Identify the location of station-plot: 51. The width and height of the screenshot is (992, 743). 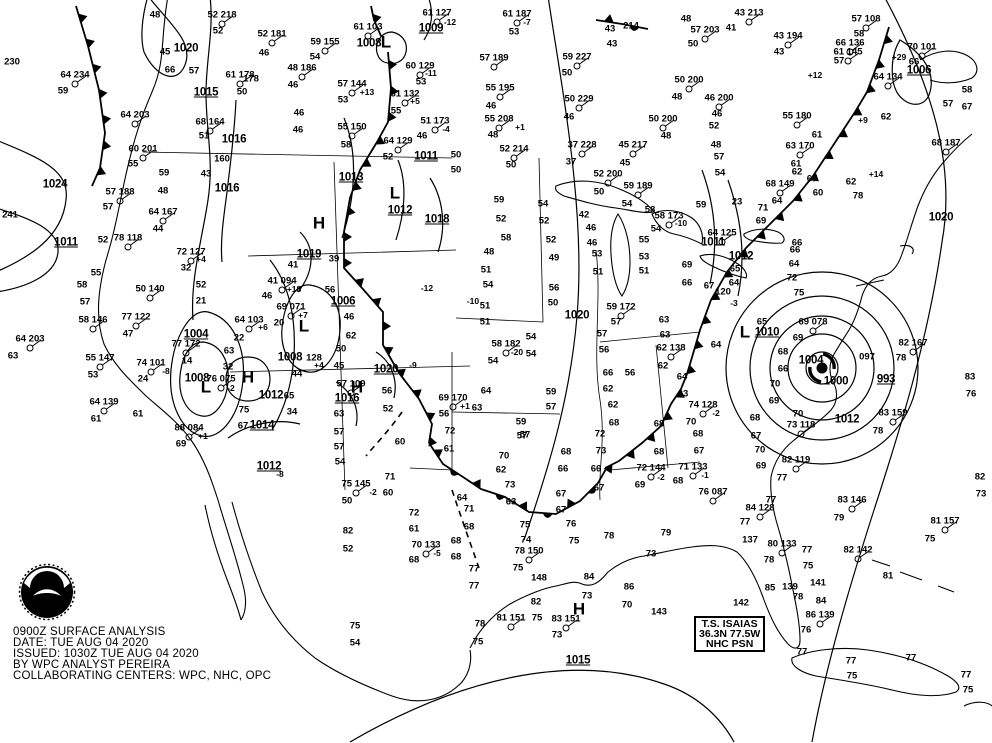
(204, 136).